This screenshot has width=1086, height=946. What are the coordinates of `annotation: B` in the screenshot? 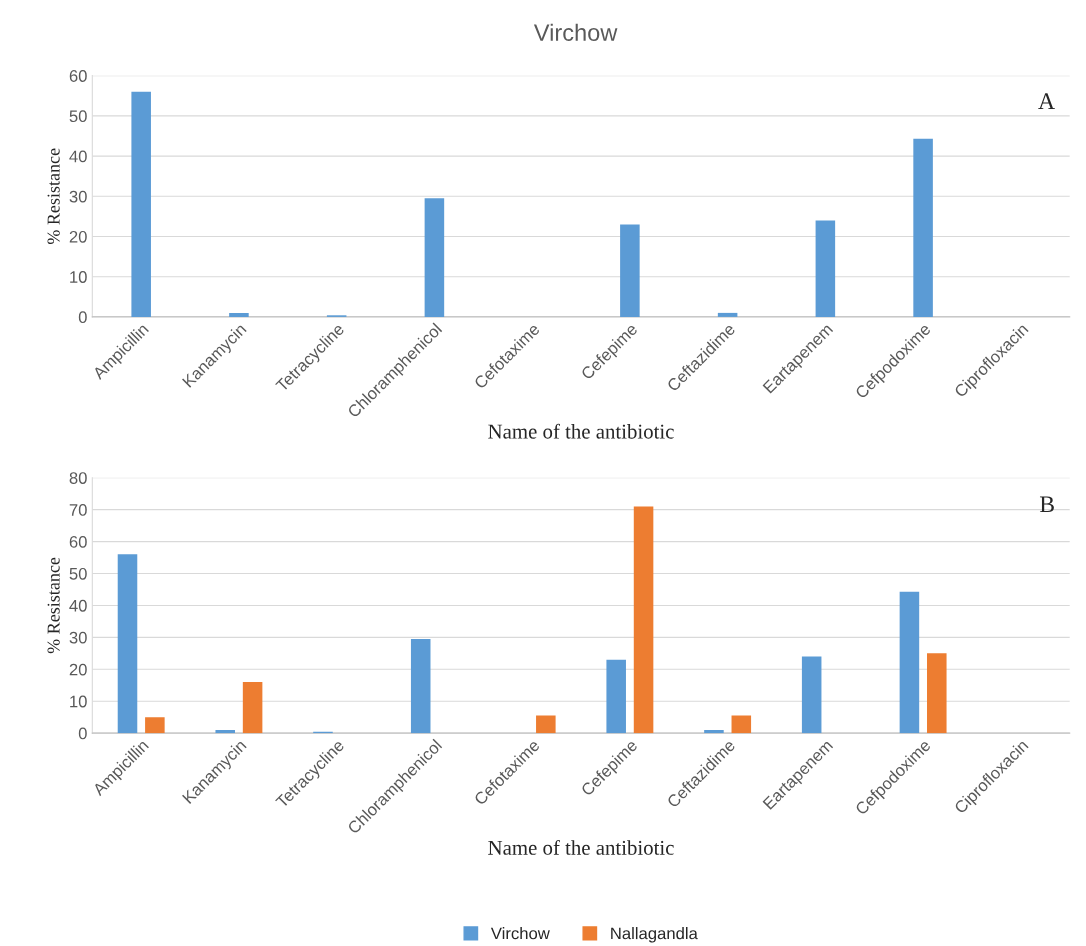 It's located at (1046, 504).